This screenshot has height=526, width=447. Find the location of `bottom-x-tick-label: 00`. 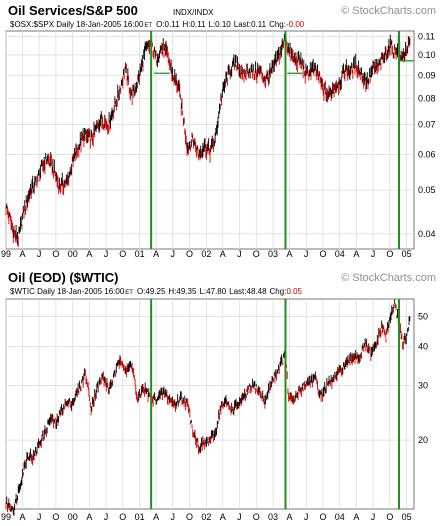

bottom-x-tick-label: 00 is located at coordinates (73, 517).